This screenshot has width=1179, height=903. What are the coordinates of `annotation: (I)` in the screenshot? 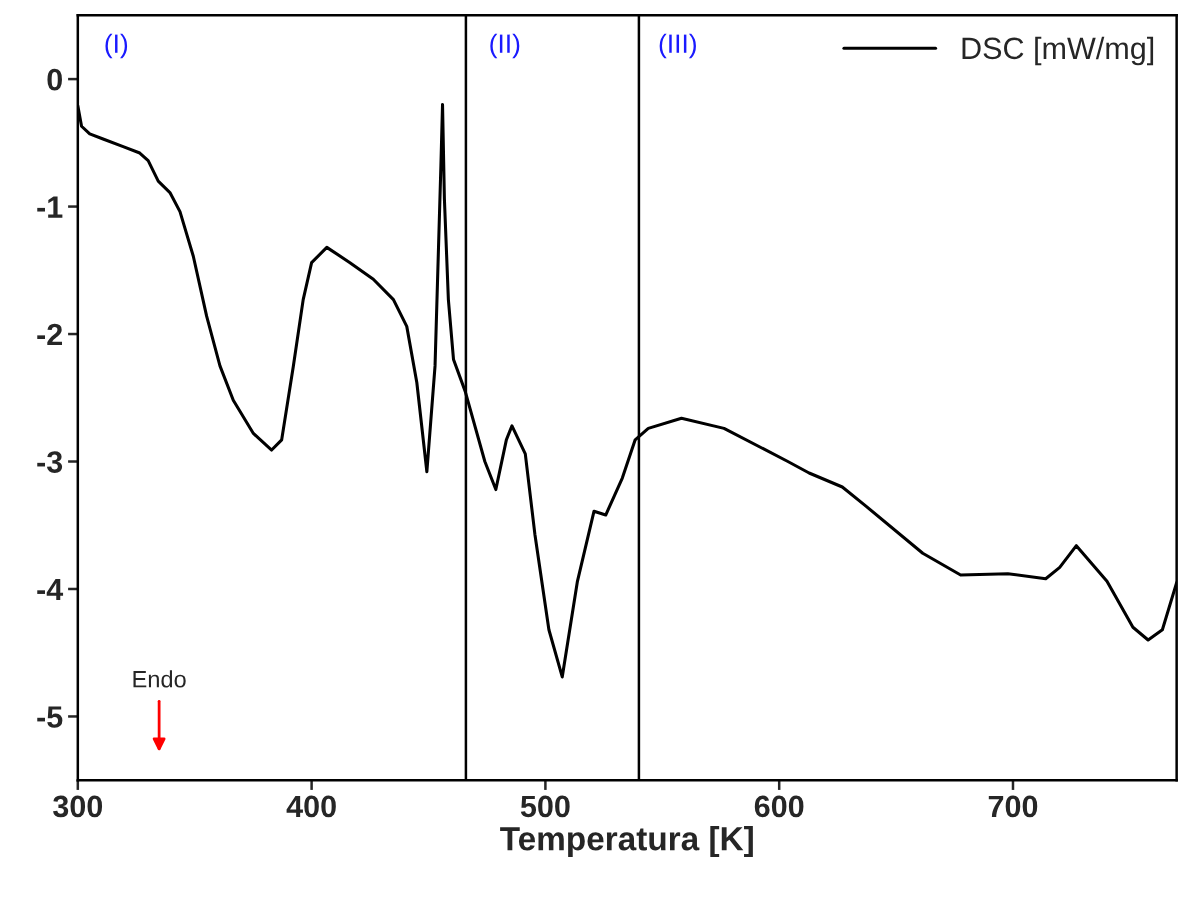 It's located at (116, 46).